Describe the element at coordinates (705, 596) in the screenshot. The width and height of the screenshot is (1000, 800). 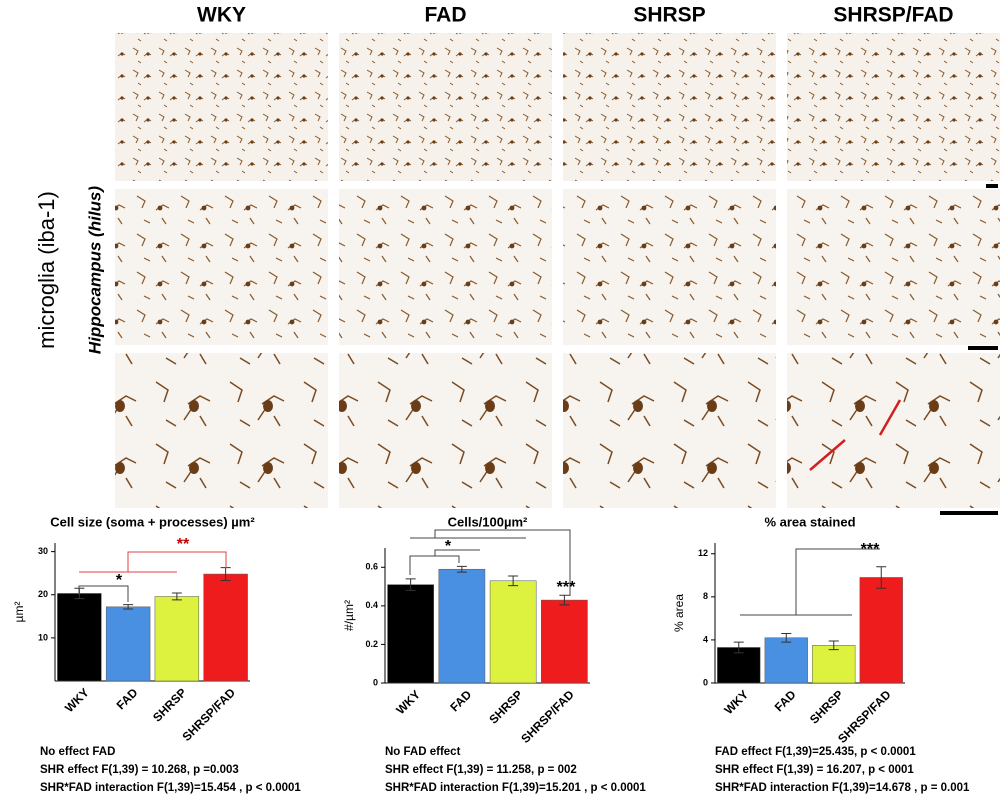
I see `y-tick-label: 8` at that location.